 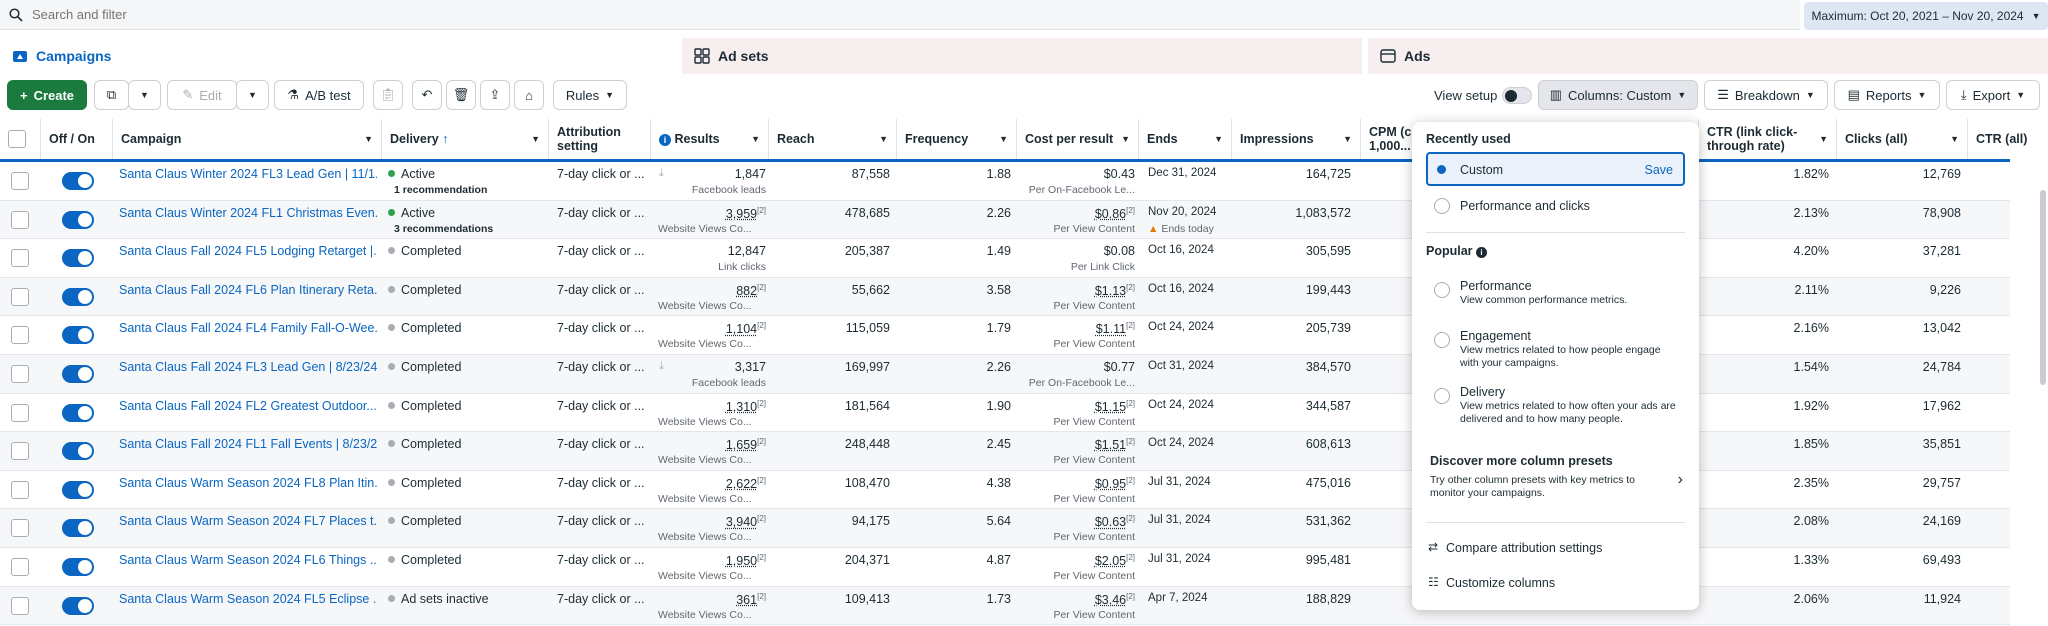 What do you see at coordinates (710, 139) in the screenshot?
I see `header-results: i Results ▼` at bounding box center [710, 139].